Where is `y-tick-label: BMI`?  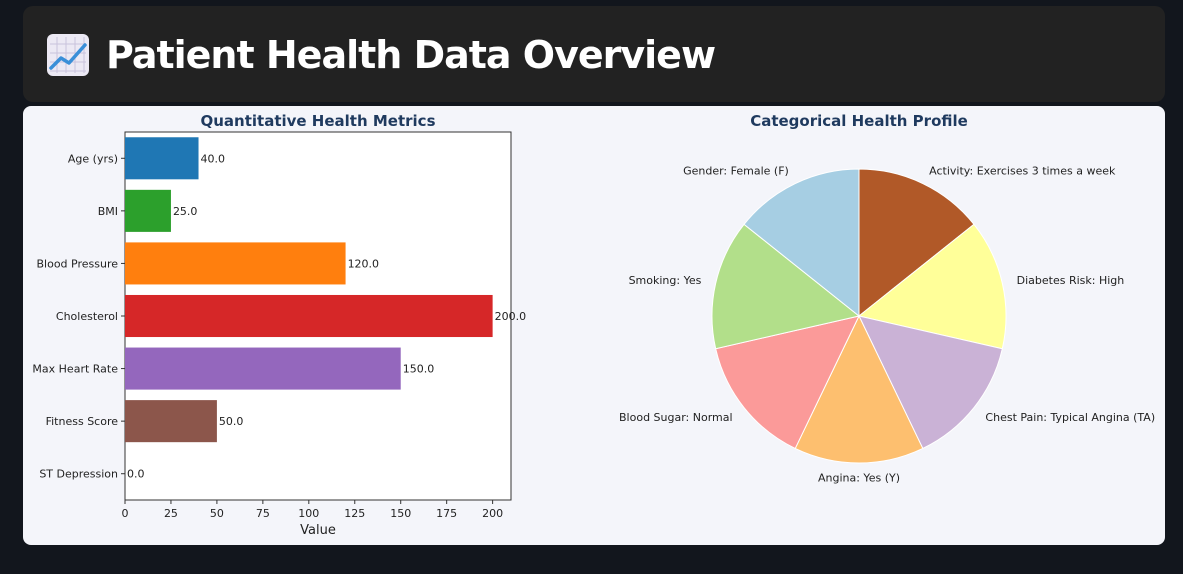
y-tick-label: BMI is located at coordinates (108, 211).